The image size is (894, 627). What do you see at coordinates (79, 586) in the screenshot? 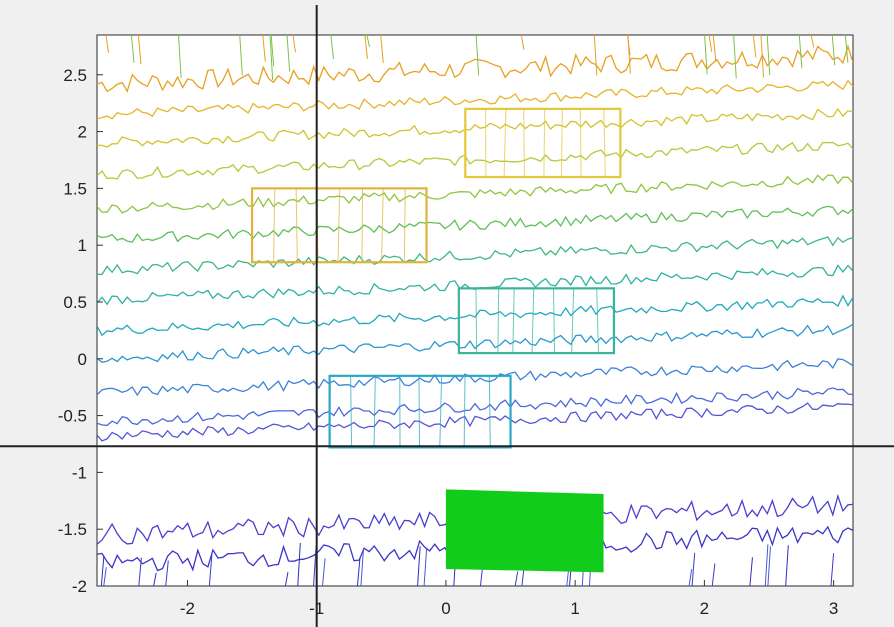
I see `y-tick-label: -2` at bounding box center [79, 586].